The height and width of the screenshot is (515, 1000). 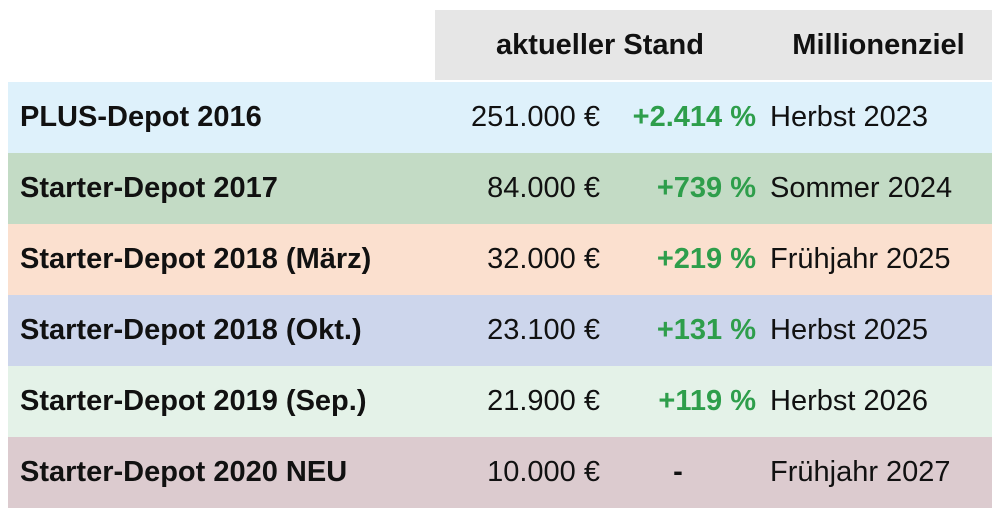 What do you see at coordinates (600, 44) in the screenshot?
I see `header-current-value: aktueller Stand` at bounding box center [600, 44].